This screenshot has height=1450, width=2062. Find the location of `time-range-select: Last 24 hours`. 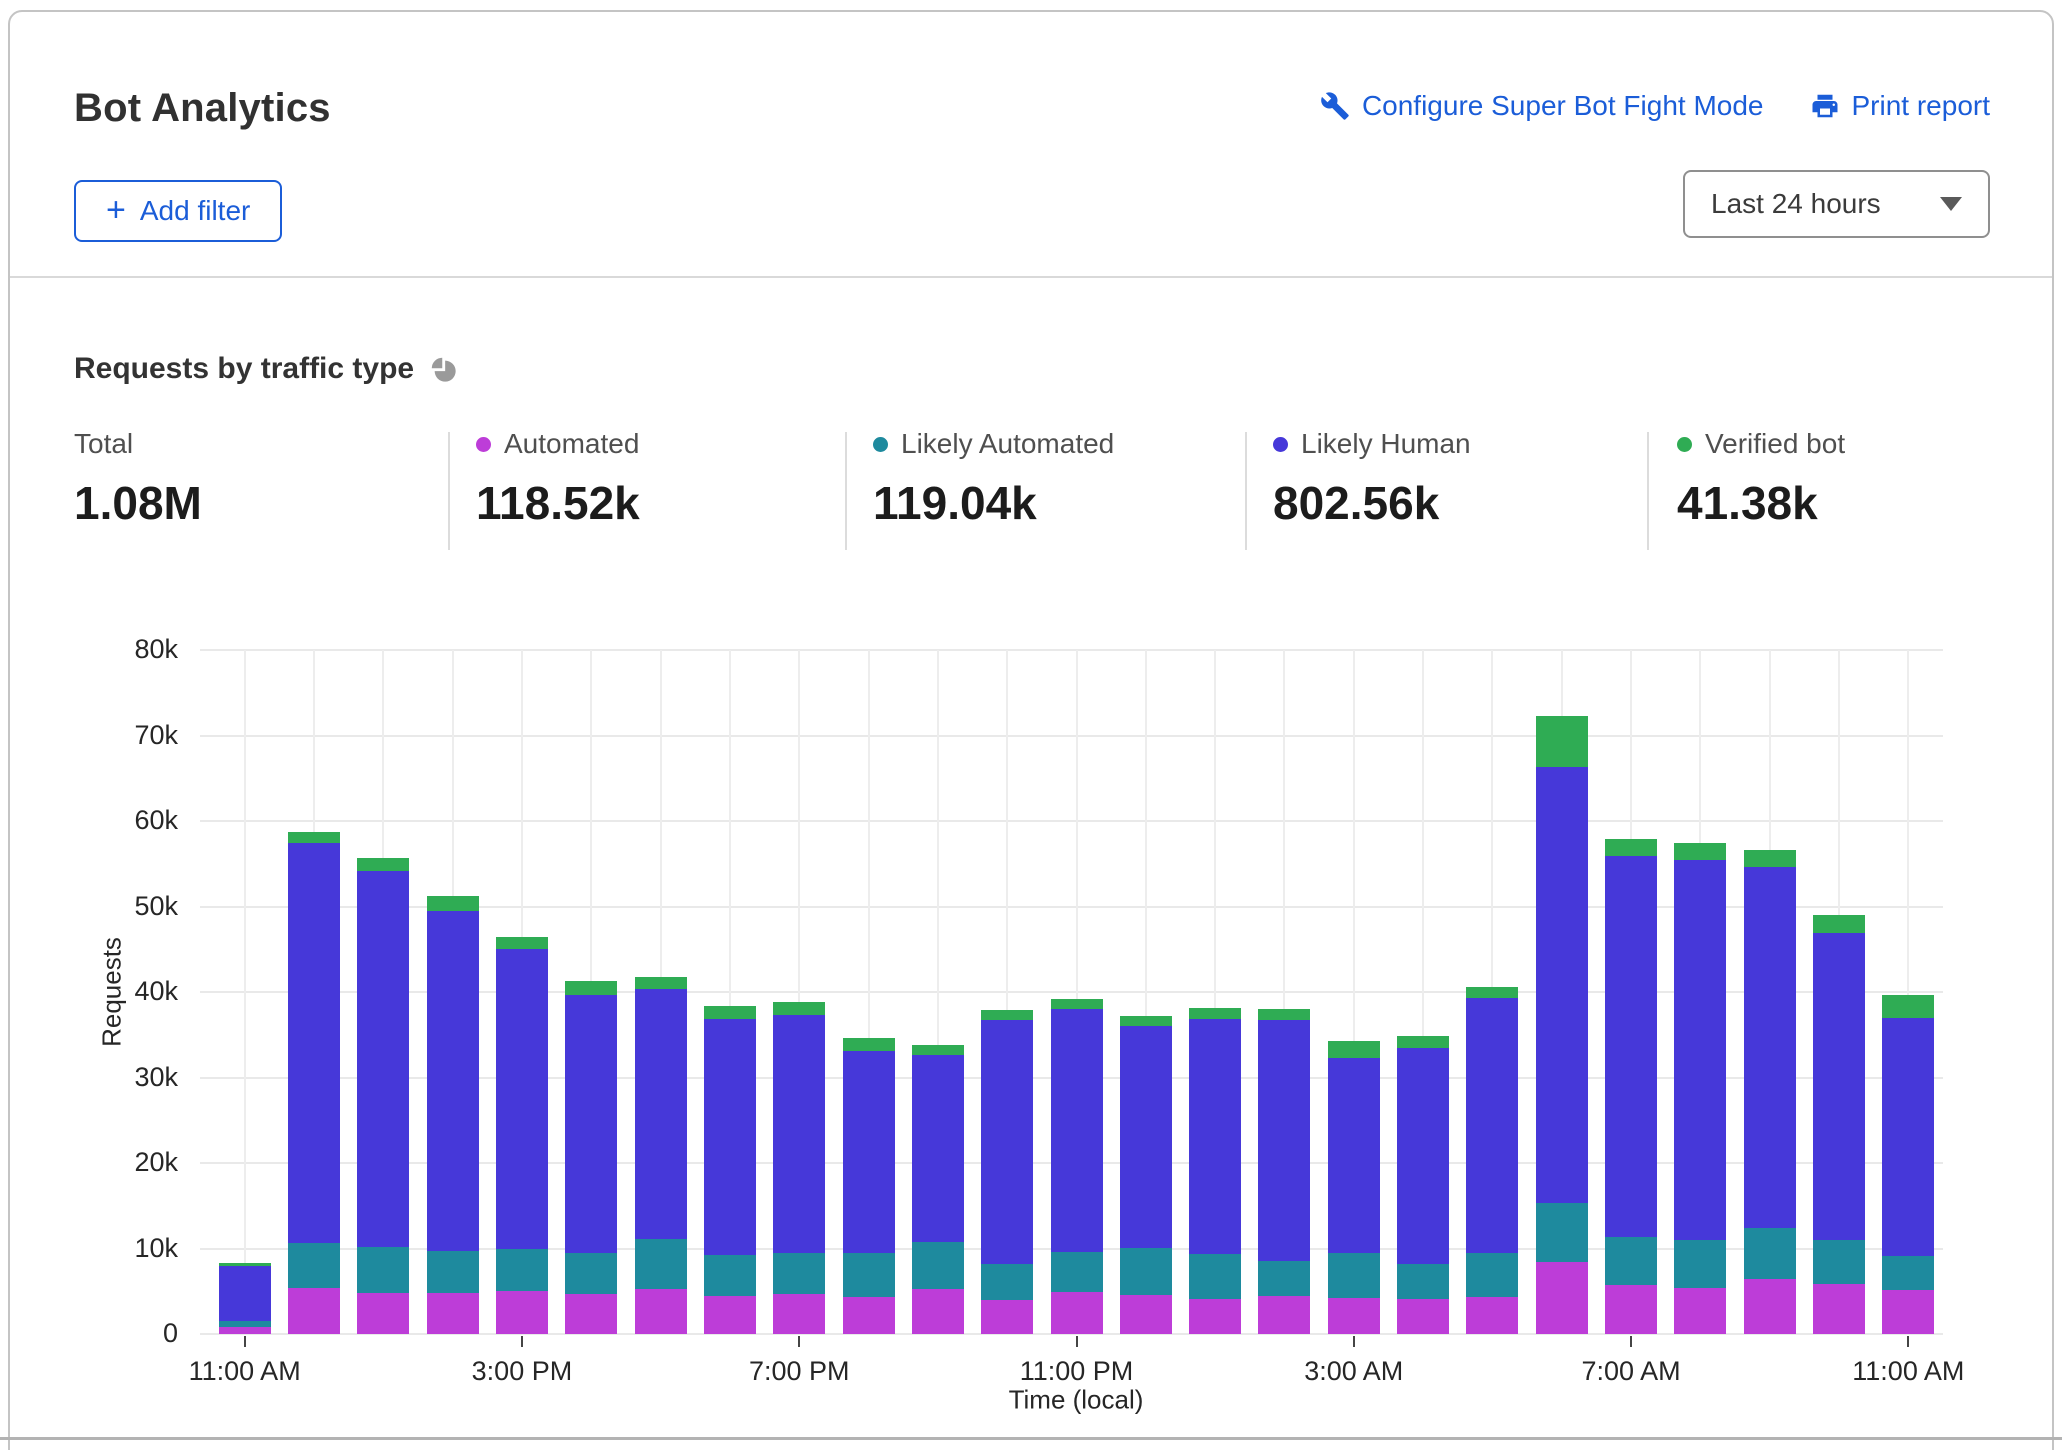

time-range-select: Last 24 hours is located at coordinates (1836, 204).